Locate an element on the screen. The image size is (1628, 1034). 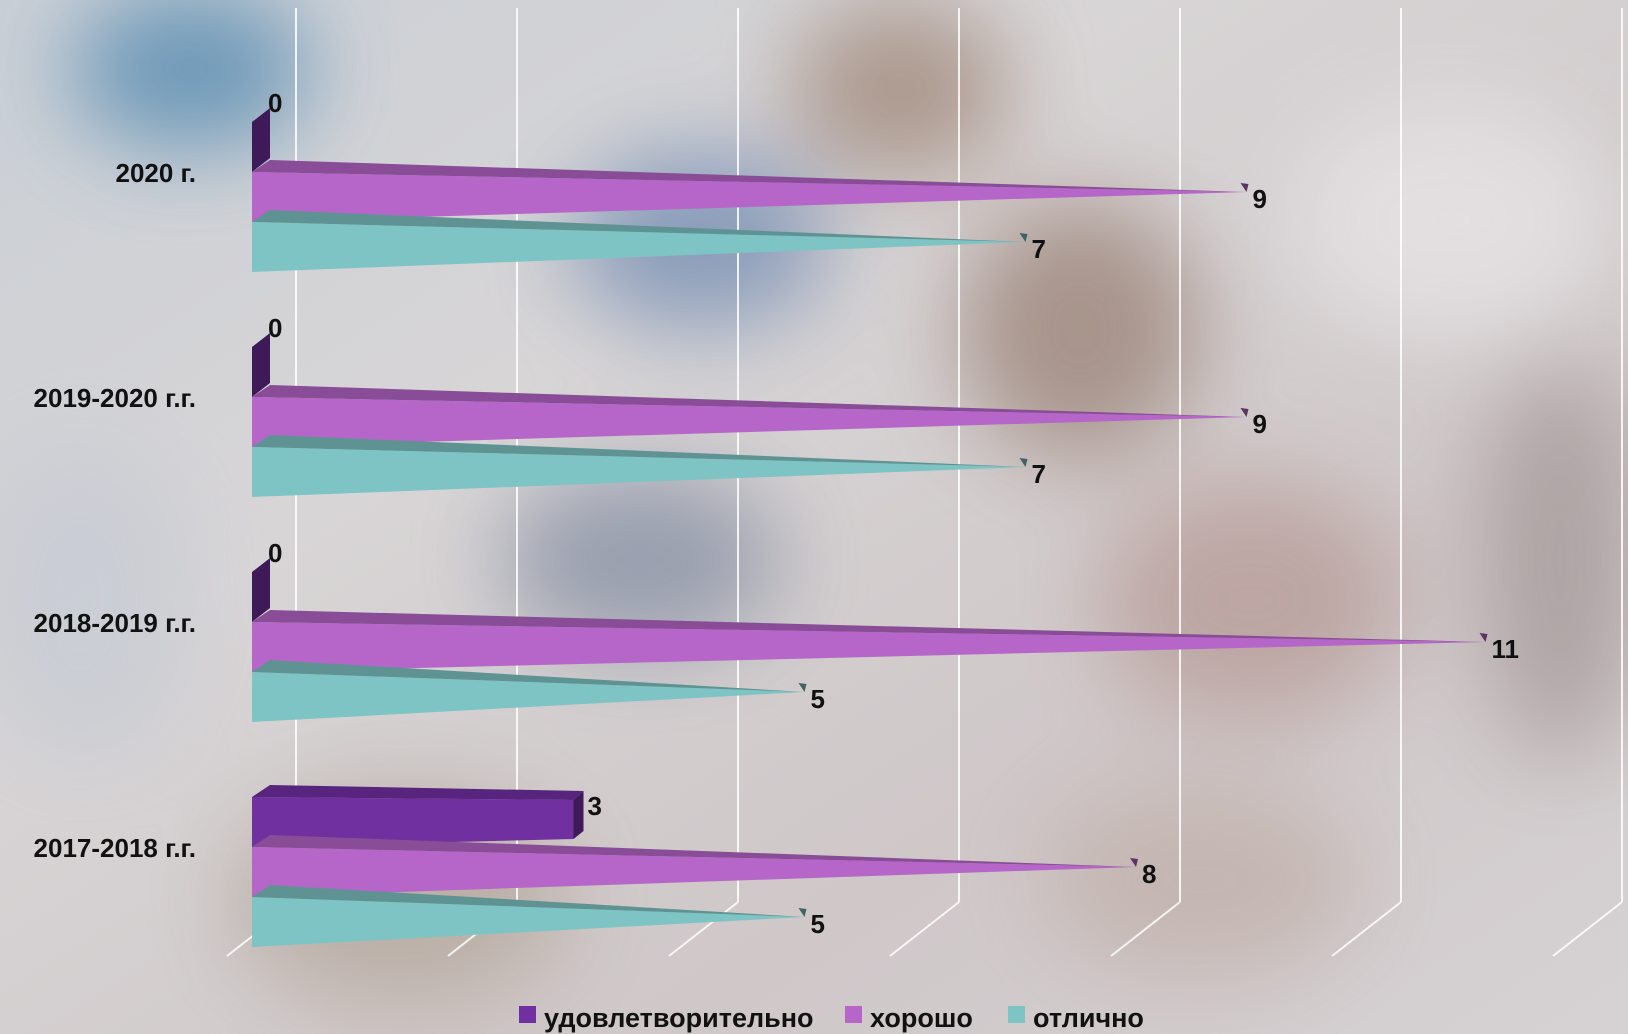
data-label: 3 is located at coordinates (595, 806).